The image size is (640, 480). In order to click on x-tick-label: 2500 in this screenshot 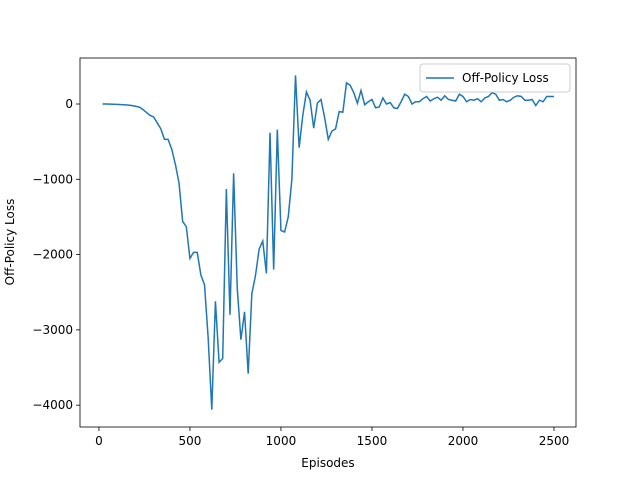, I will do `click(554, 441)`.